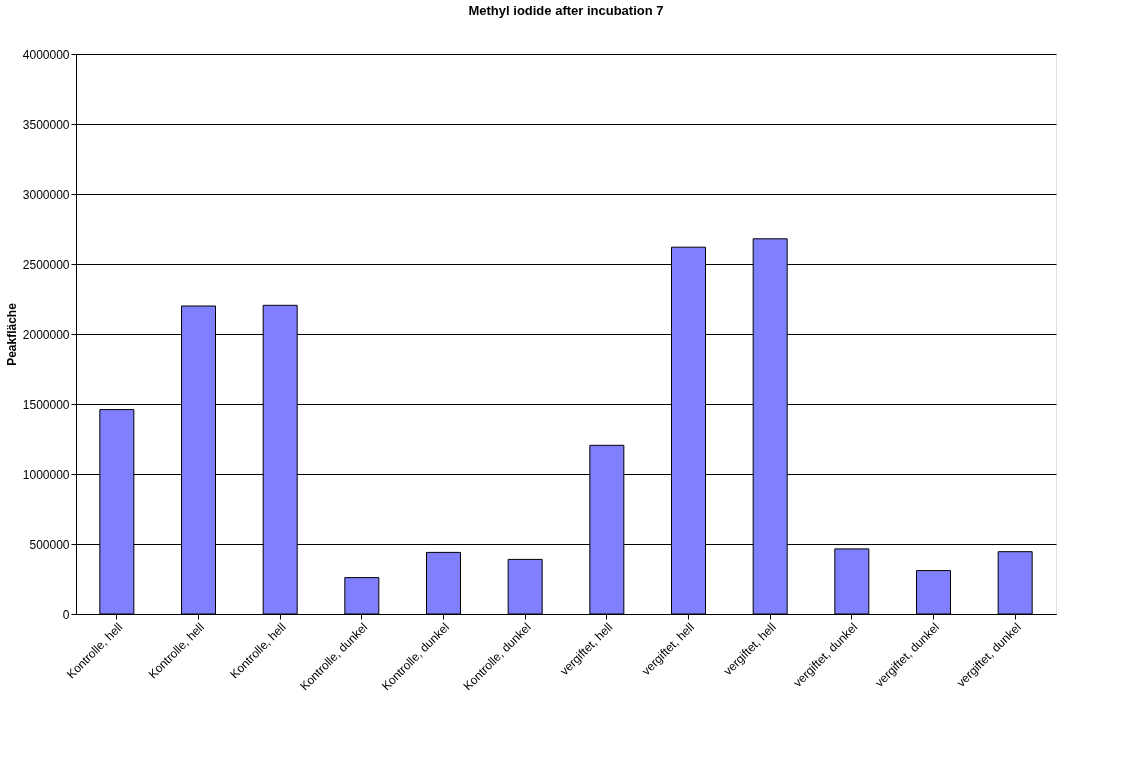 The width and height of the screenshot is (1133, 774). What do you see at coordinates (66, 614) in the screenshot?
I see `y-tick-label: 0` at bounding box center [66, 614].